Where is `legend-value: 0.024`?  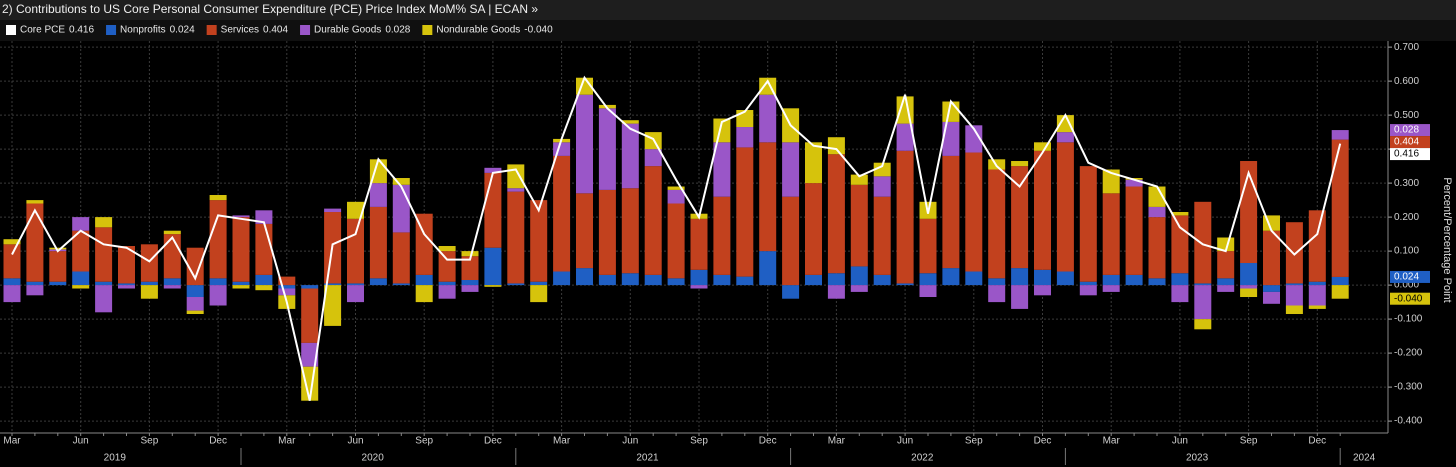
legend-value: 0.024 is located at coordinates (182, 30).